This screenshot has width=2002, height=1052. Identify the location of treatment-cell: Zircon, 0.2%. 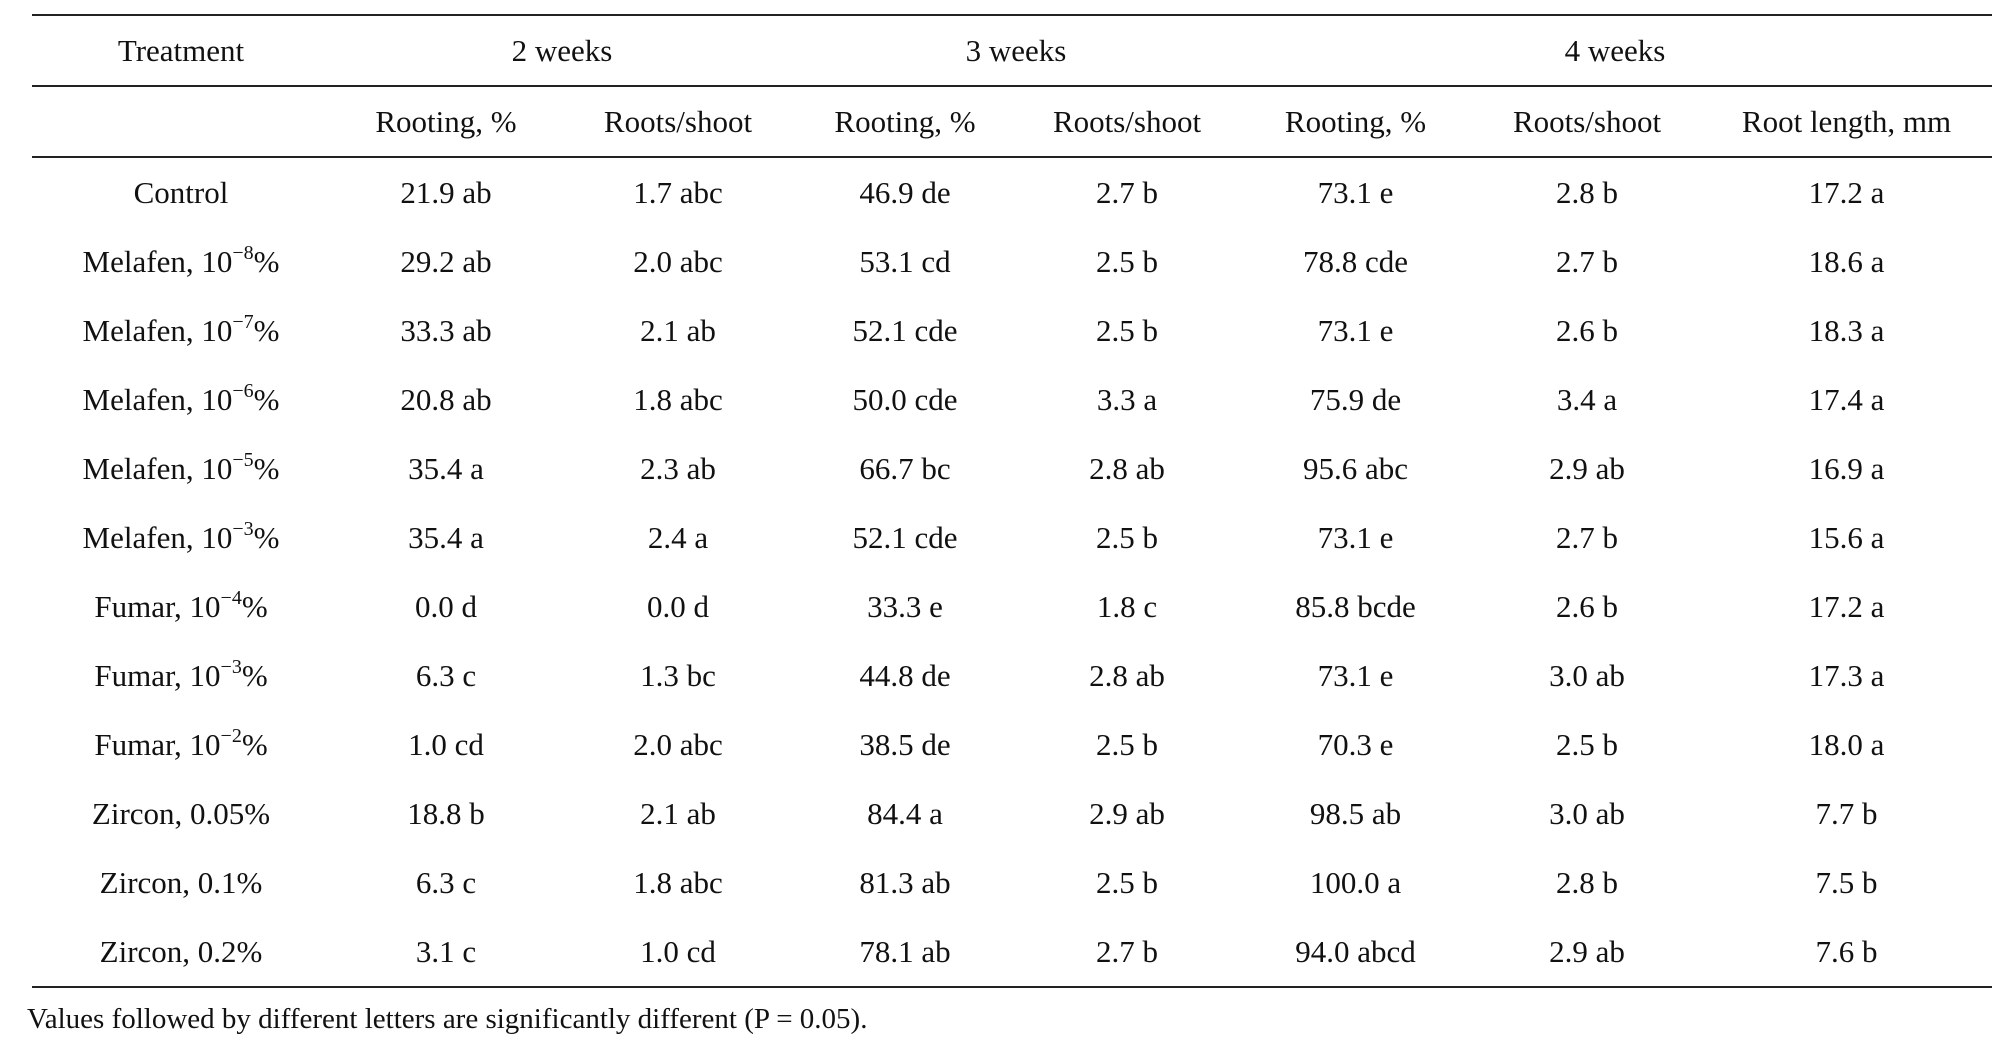
(181, 952).